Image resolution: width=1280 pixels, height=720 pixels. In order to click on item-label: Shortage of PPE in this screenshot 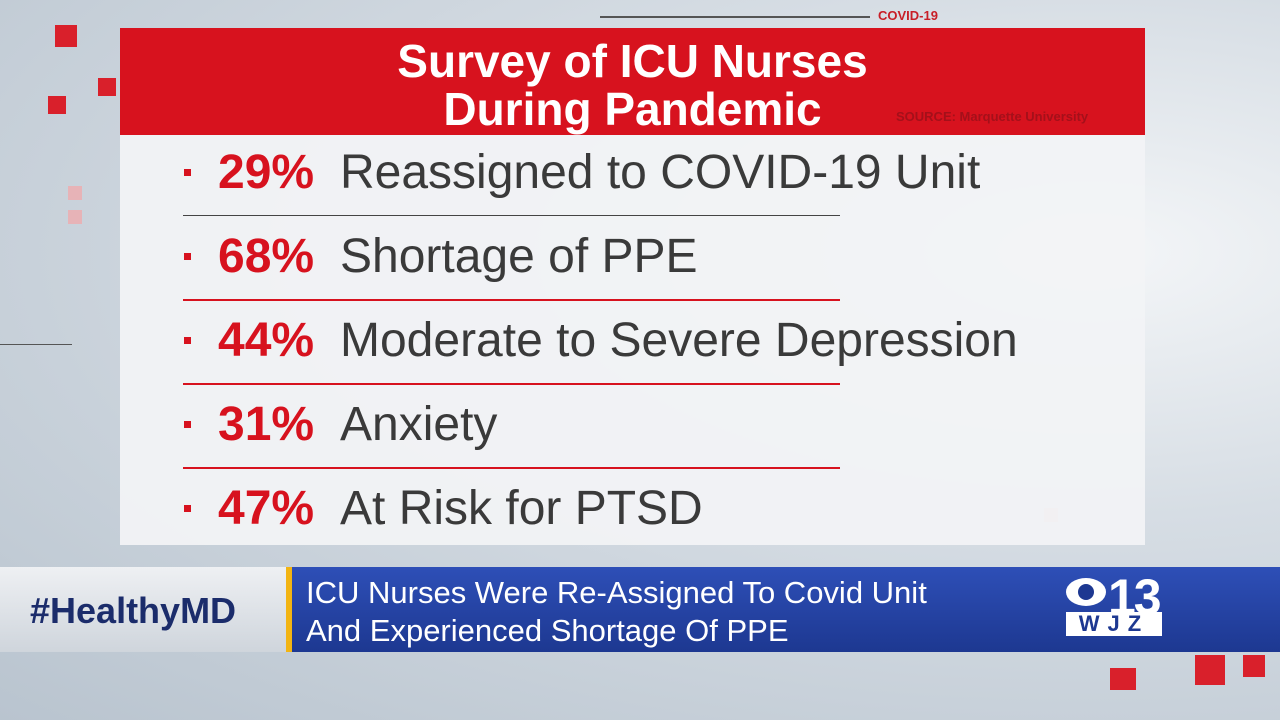, I will do `click(519, 256)`.